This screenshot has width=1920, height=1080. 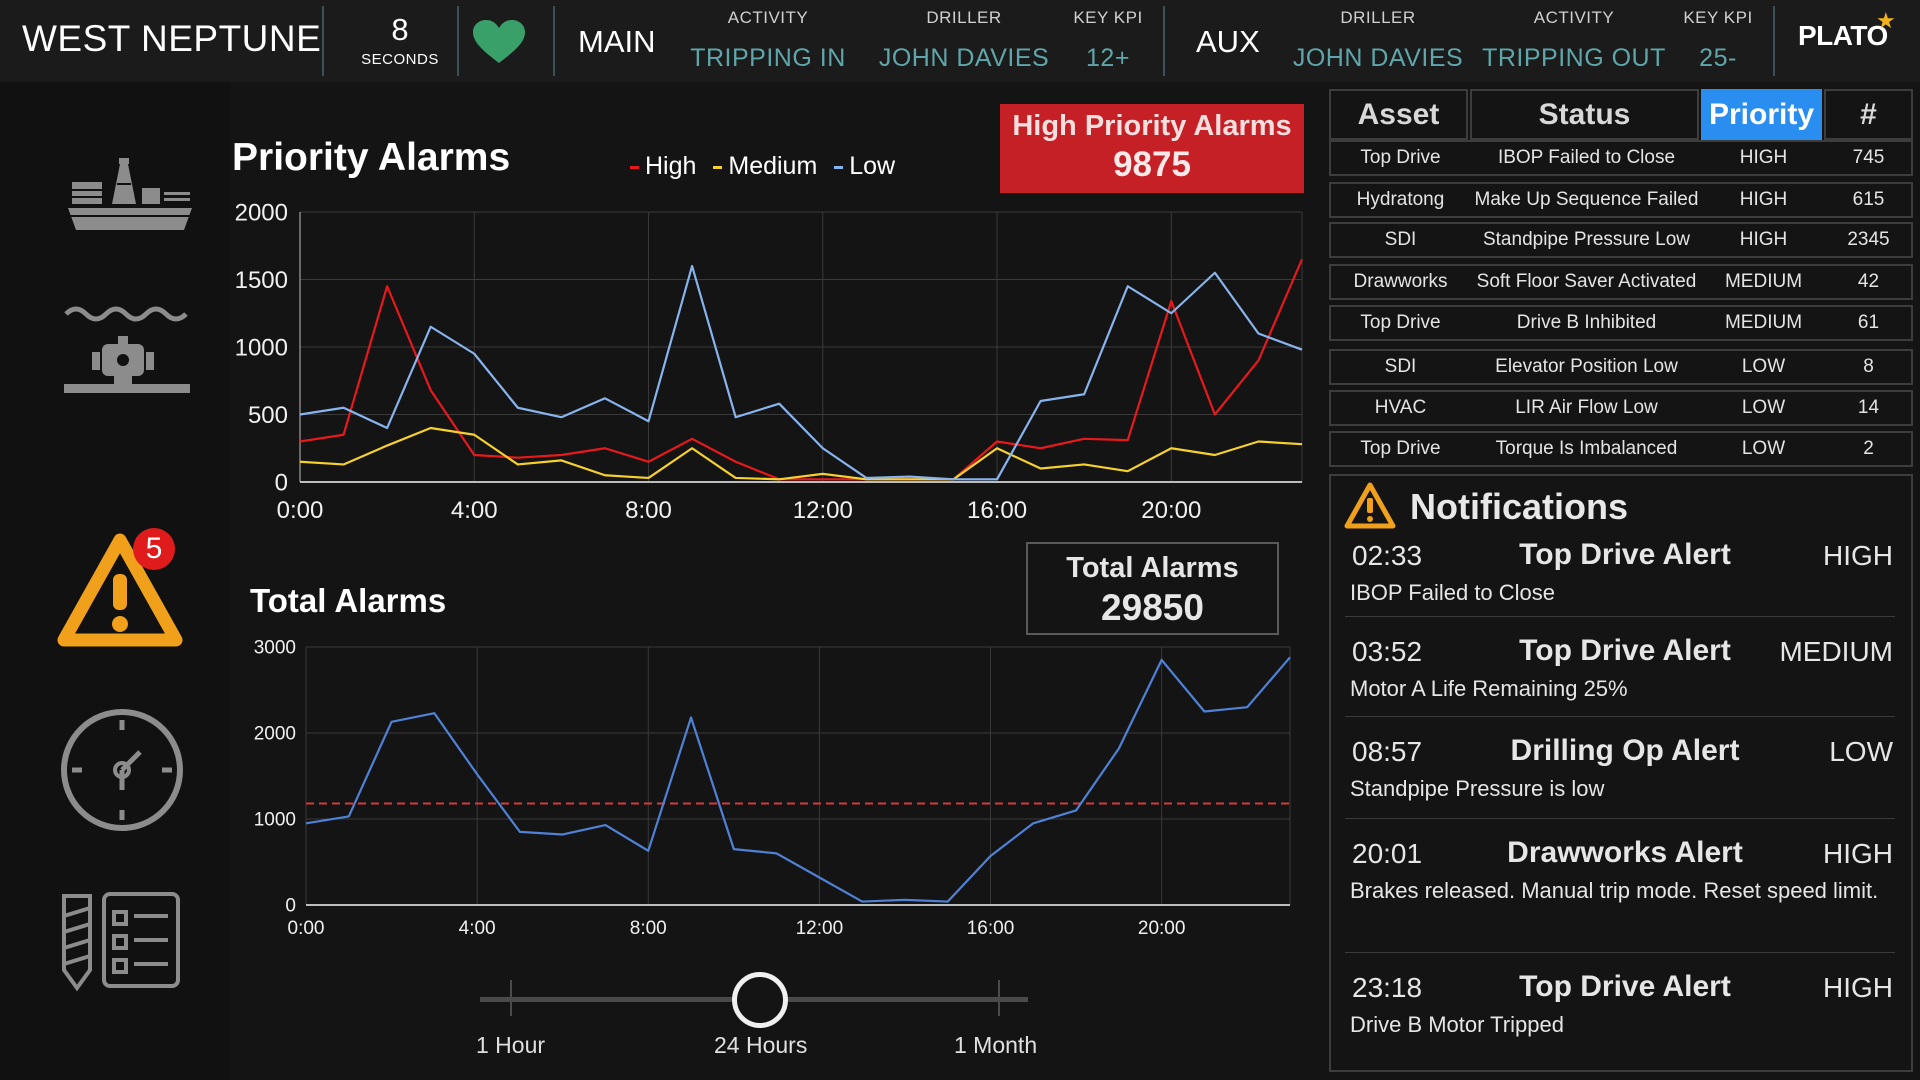 I want to click on column-header-asset: Asset, so click(x=1398, y=114).